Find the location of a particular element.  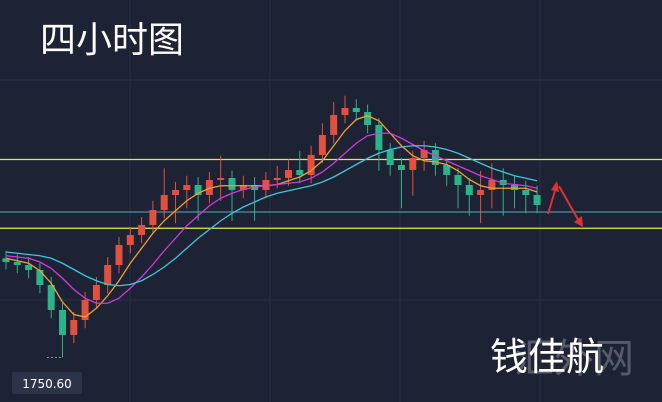

price-label: 1750.60 is located at coordinates (47, 384).